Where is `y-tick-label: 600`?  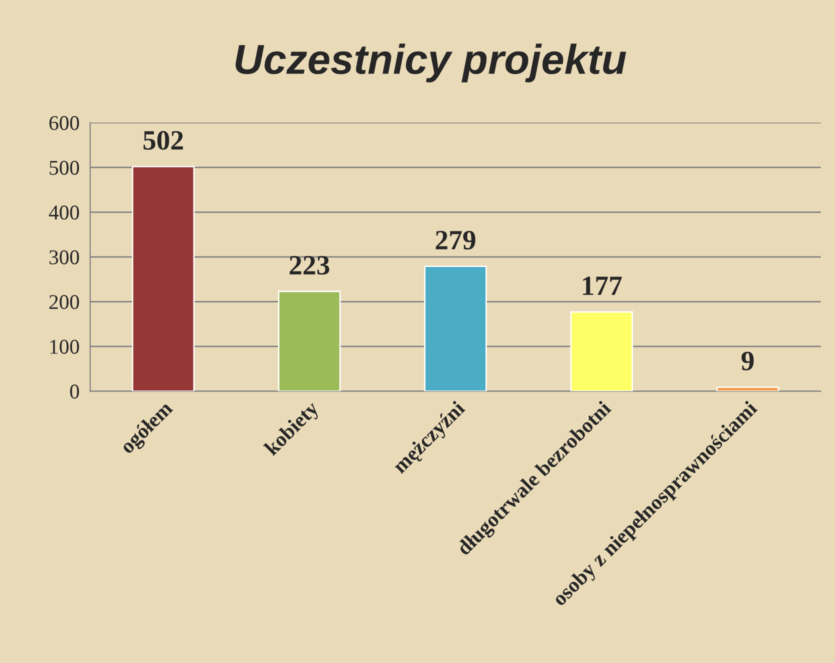 y-tick-label: 600 is located at coordinates (64, 123).